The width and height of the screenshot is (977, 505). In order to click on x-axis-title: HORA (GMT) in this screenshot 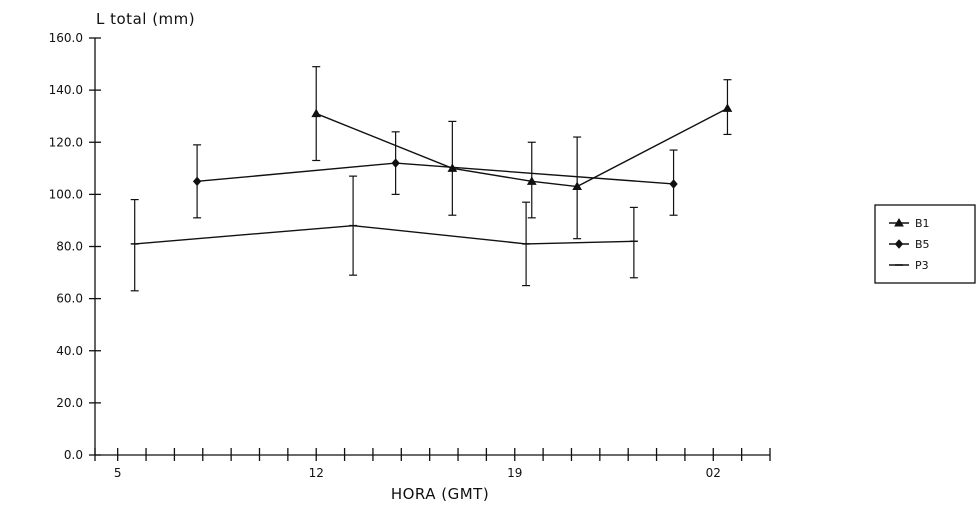, I will do `click(440, 494)`.